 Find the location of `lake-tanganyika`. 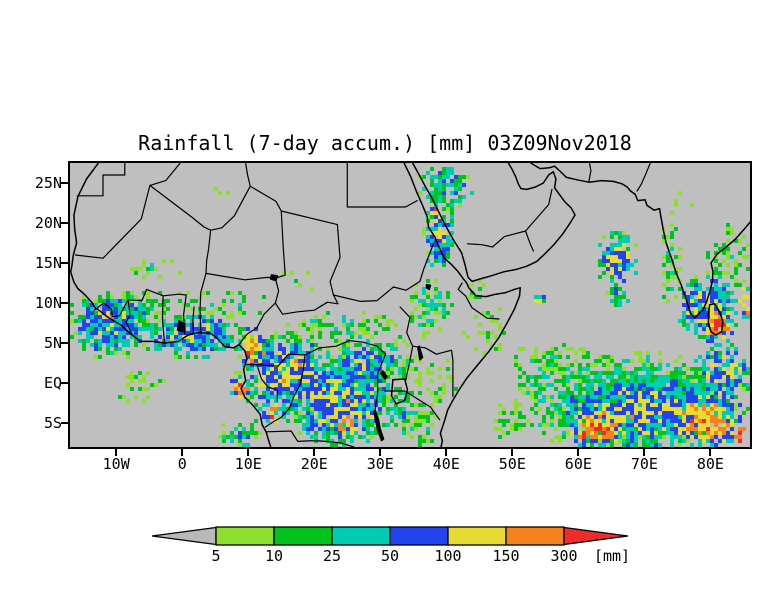

lake-tanganyika is located at coordinates (379, 425).